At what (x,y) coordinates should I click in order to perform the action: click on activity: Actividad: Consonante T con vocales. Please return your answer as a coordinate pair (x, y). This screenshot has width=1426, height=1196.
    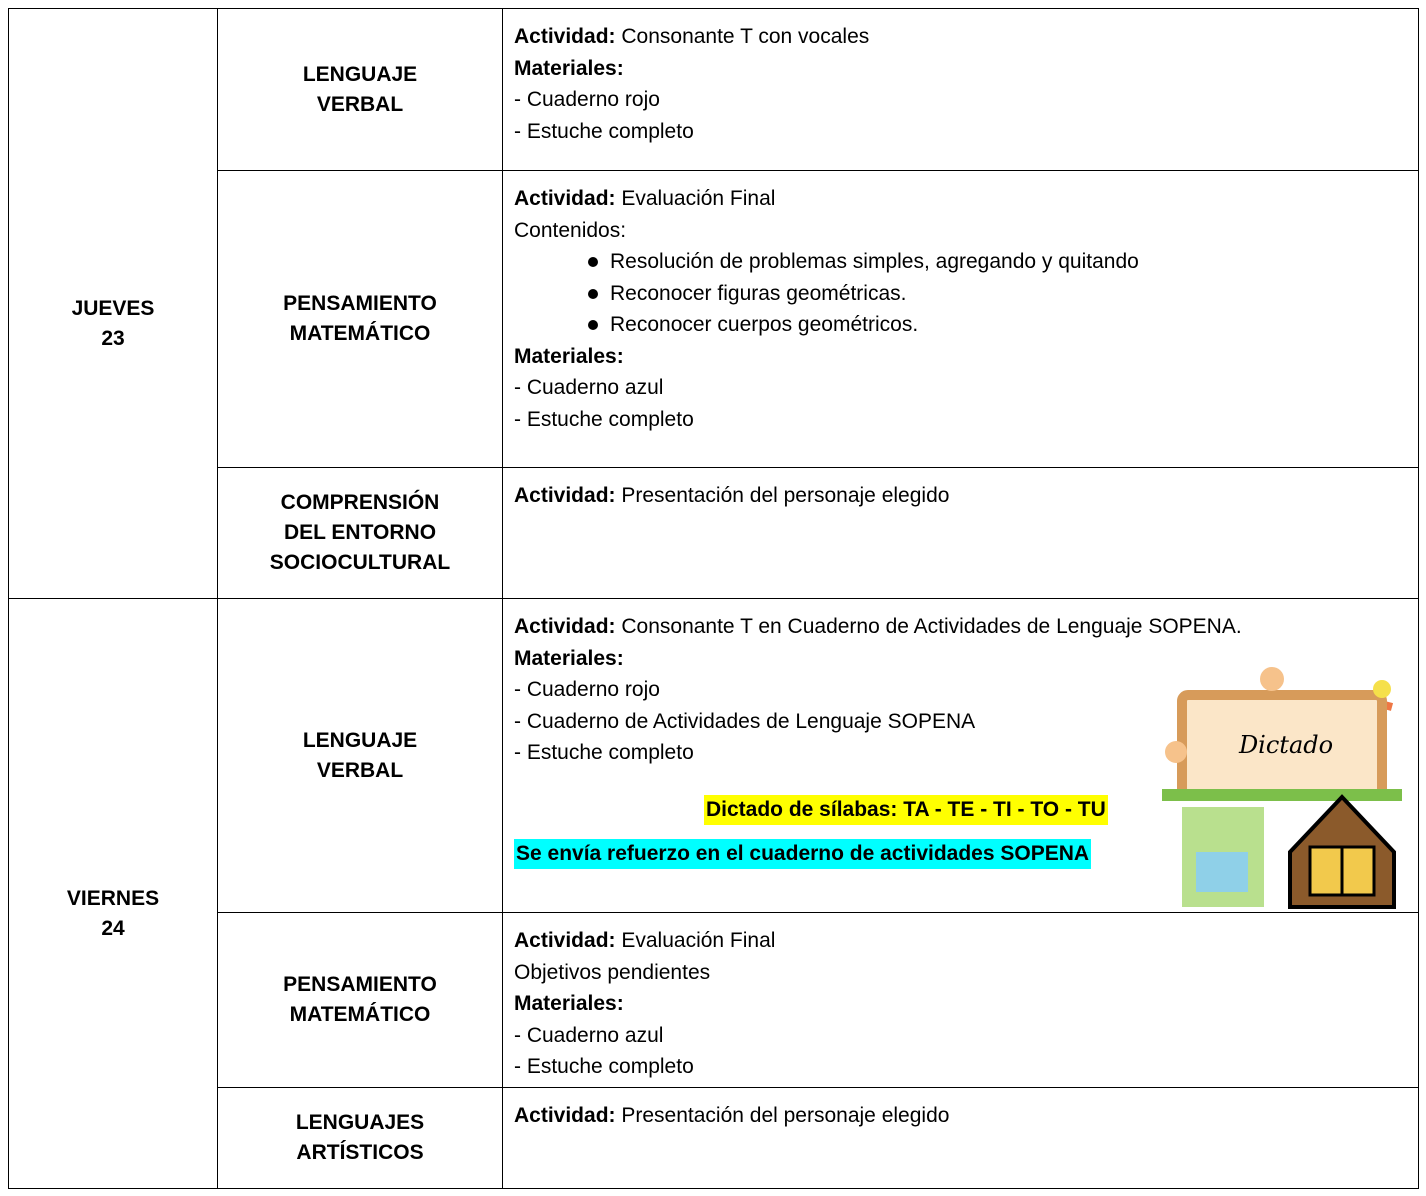
    Looking at the image, I should click on (961, 37).